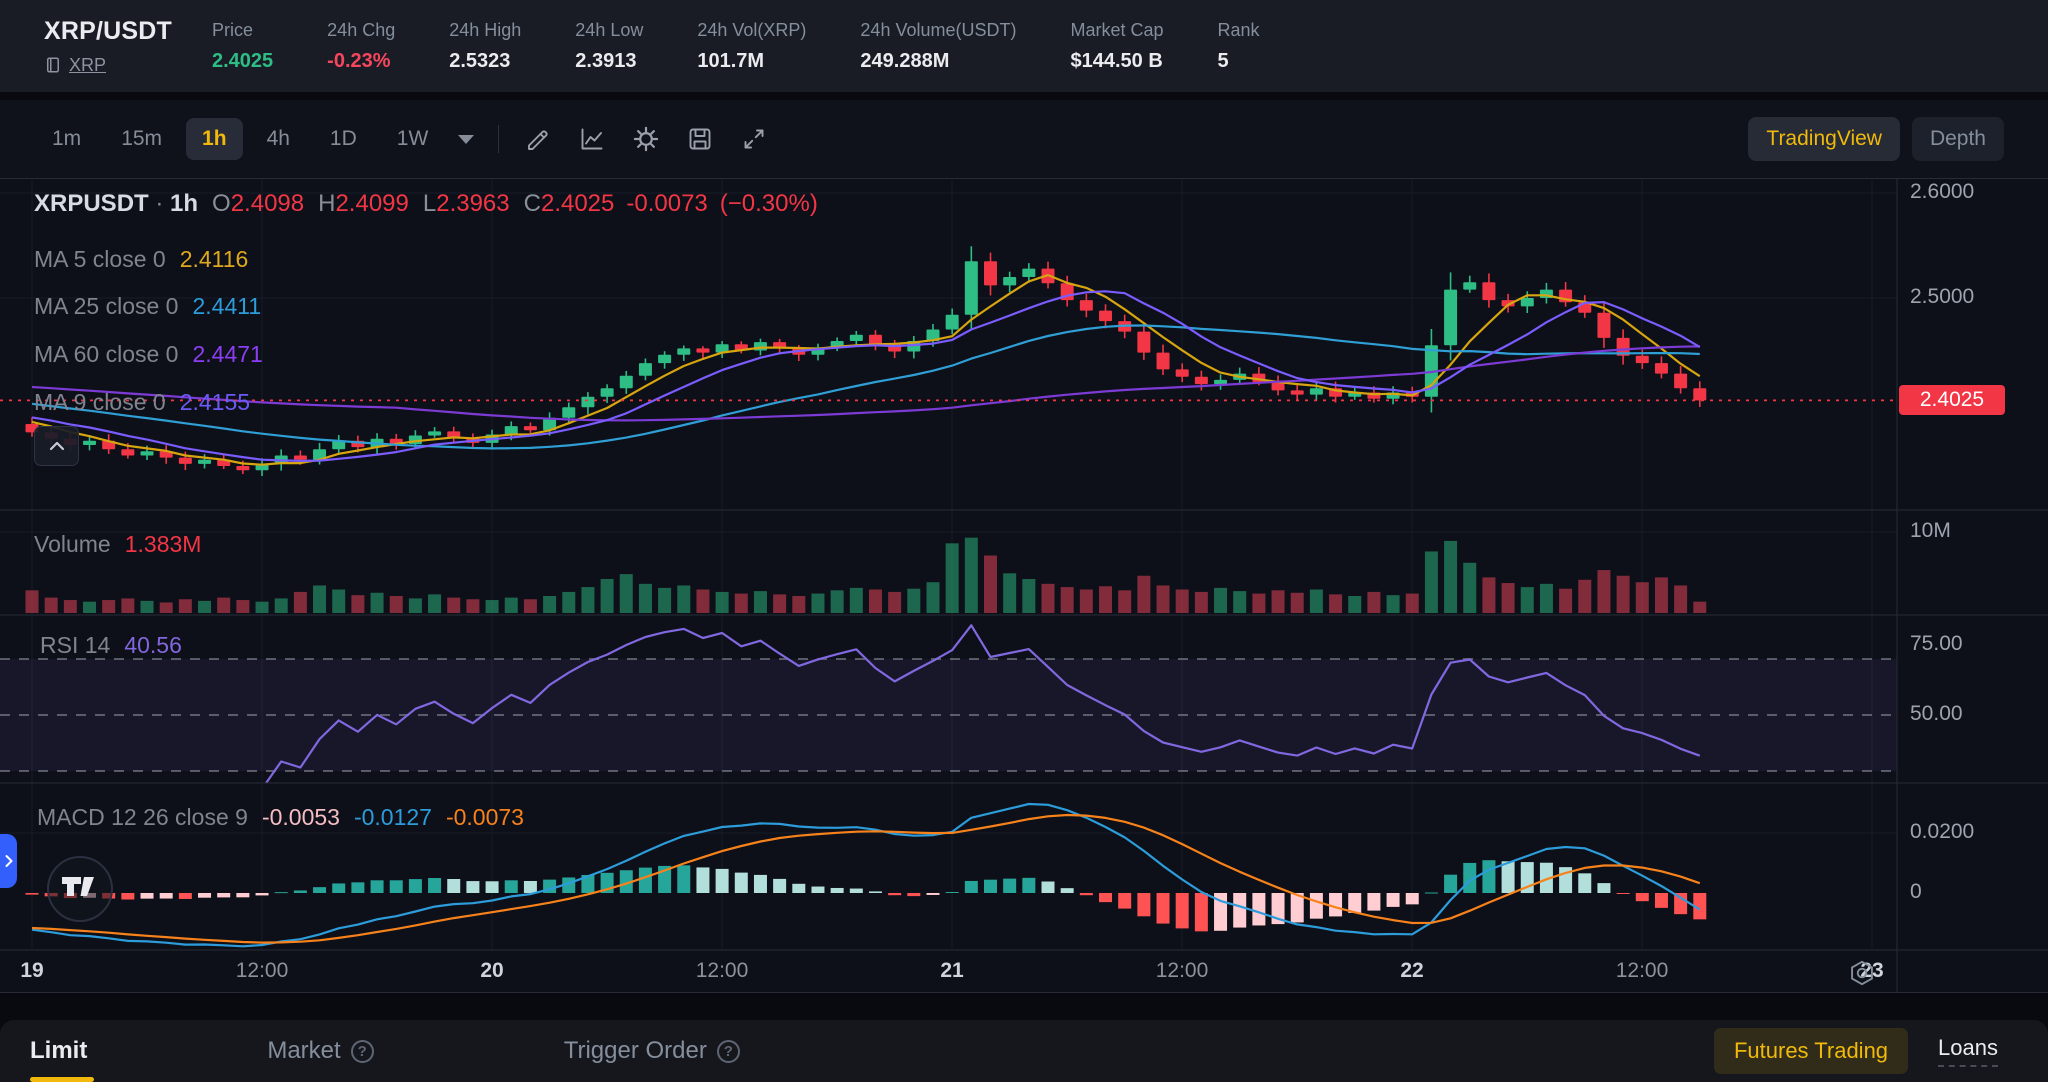 The image size is (2048, 1082). Describe the element at coordinates (148, 306) in the screenshot. I see `ma-legend-row: MA 25 close 0 2.4411` at that location.